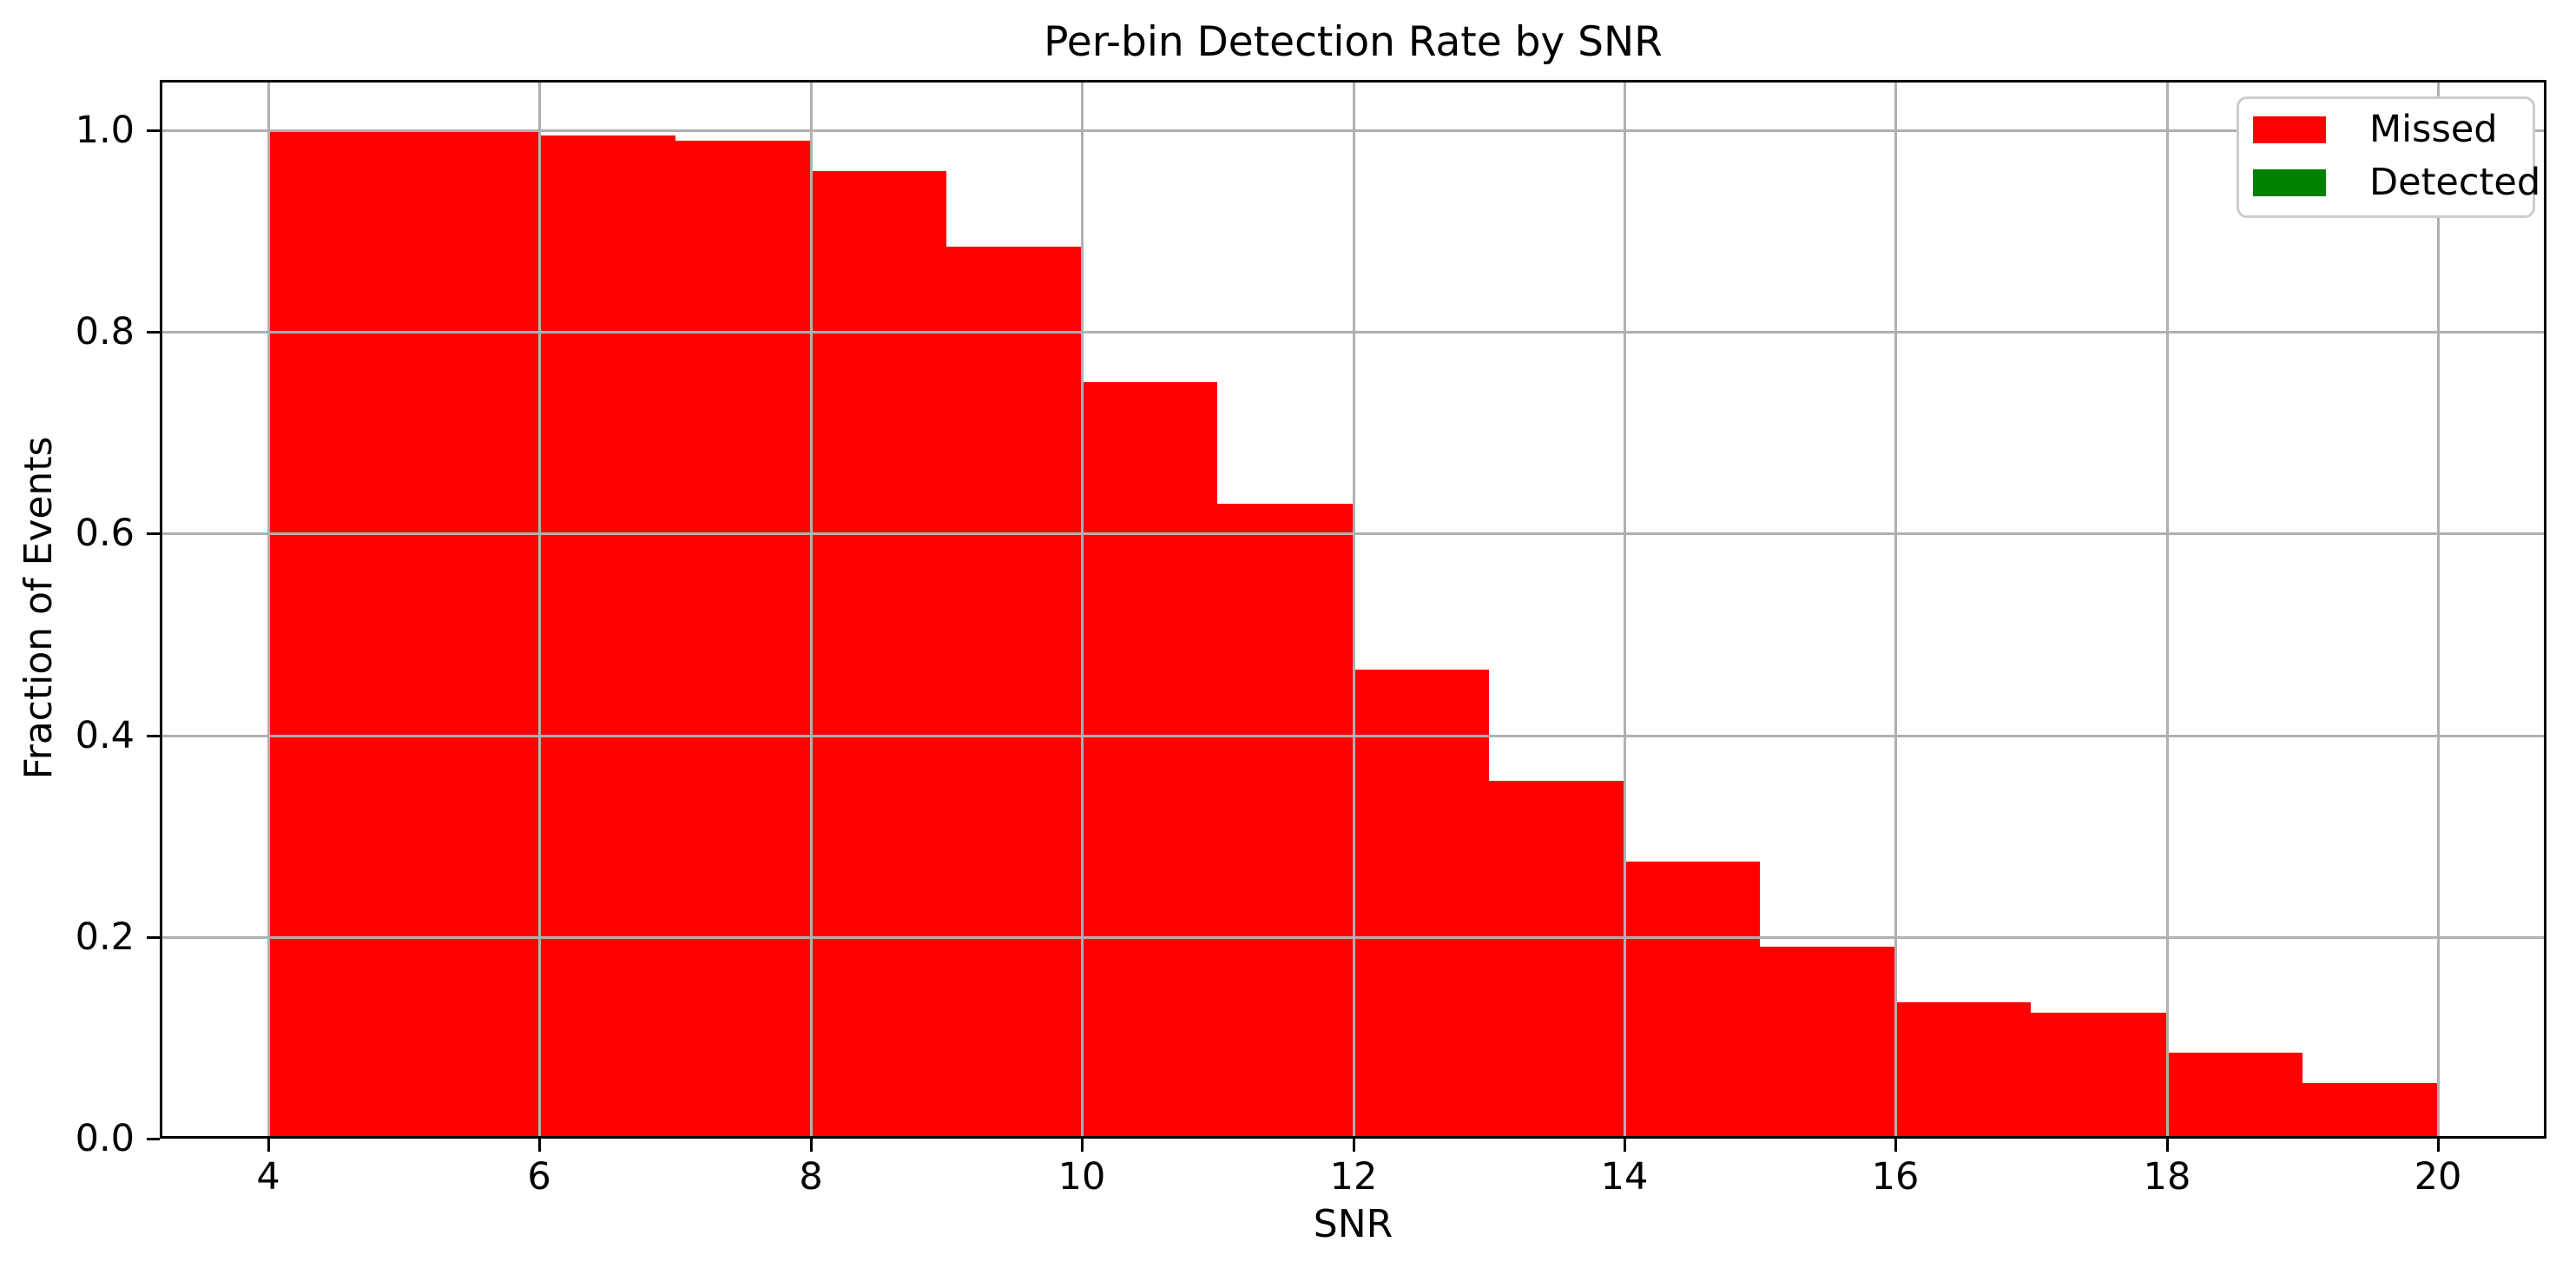 This screenshot has width=2576, height=1275. Describe the element at coordinates (105, 533) in the screenshot. I see `y-tick-label: 0.6` at that location.